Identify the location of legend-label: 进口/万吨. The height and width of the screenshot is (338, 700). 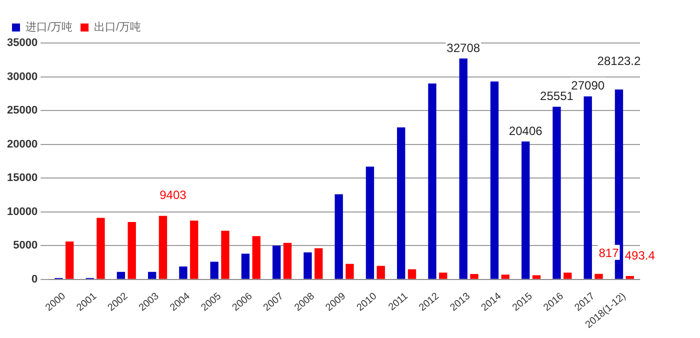
(49, 27).